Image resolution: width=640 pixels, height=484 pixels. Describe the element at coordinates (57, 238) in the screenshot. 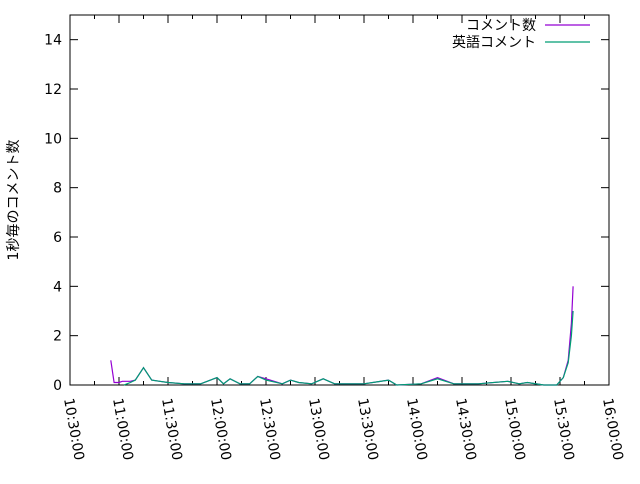

I see `y-tick-label: 6` at that location.